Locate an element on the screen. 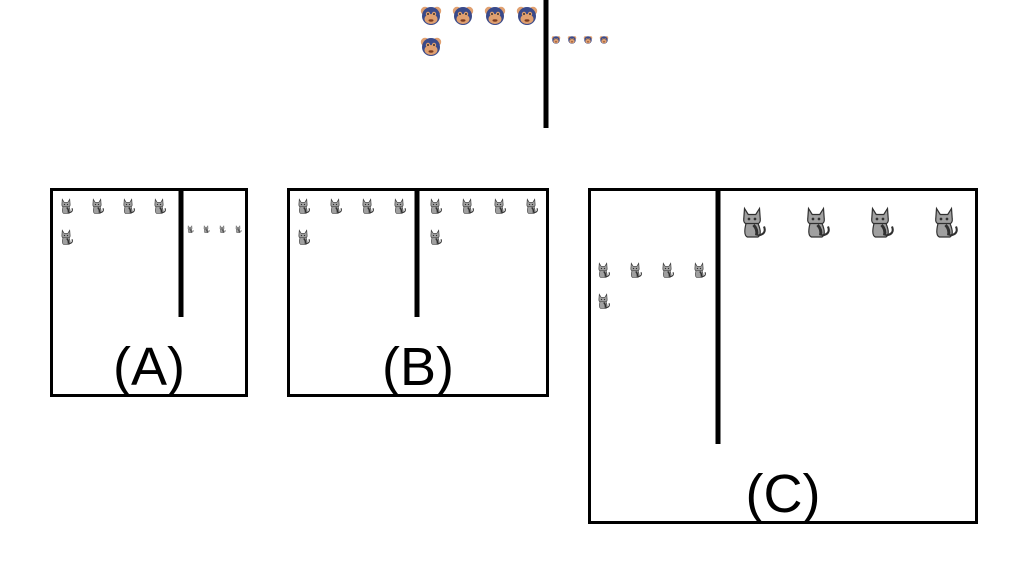 The image size is (1027, 574). prompt-left-group is located at coordinates (479, 31).